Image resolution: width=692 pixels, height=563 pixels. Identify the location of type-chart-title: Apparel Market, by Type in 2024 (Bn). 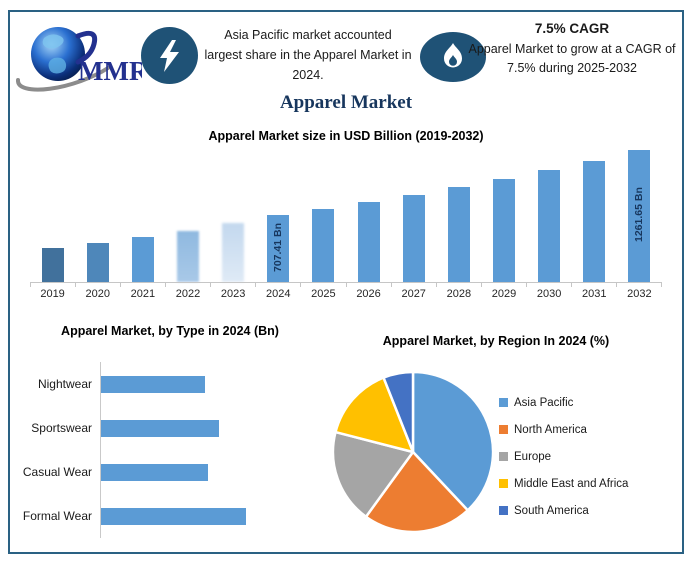
(170, 331).